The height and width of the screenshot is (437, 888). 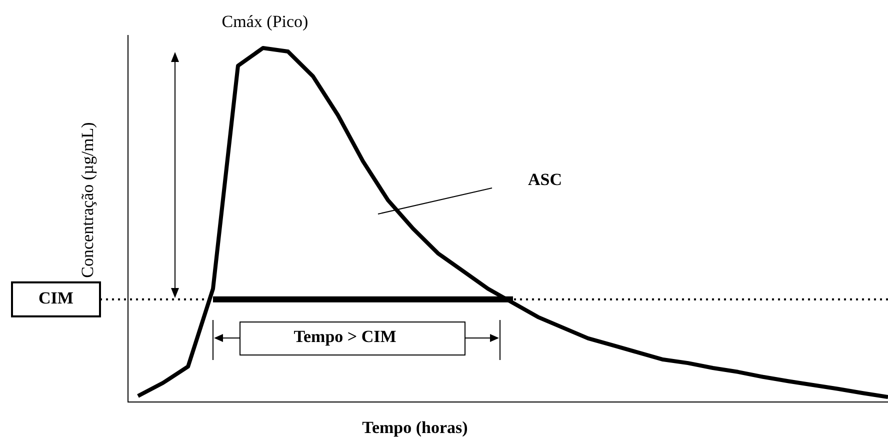 I want to click on text: Cmáx (Pico), so click(x=265, y=22).